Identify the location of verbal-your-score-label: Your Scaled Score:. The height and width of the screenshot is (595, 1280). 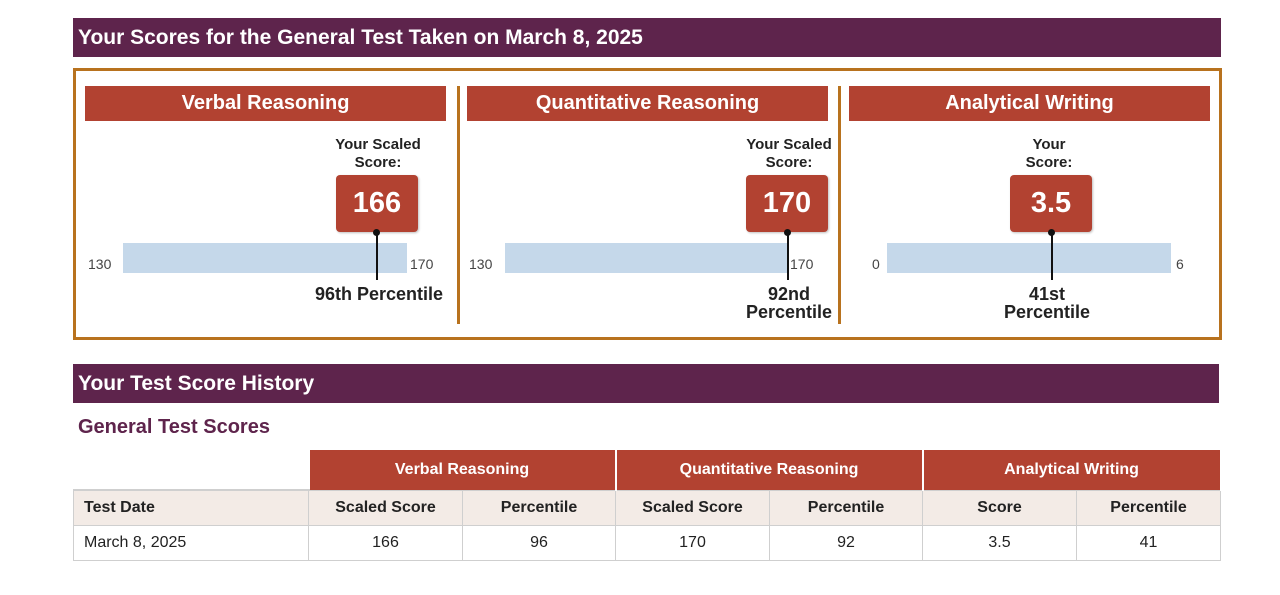
(378, 153).